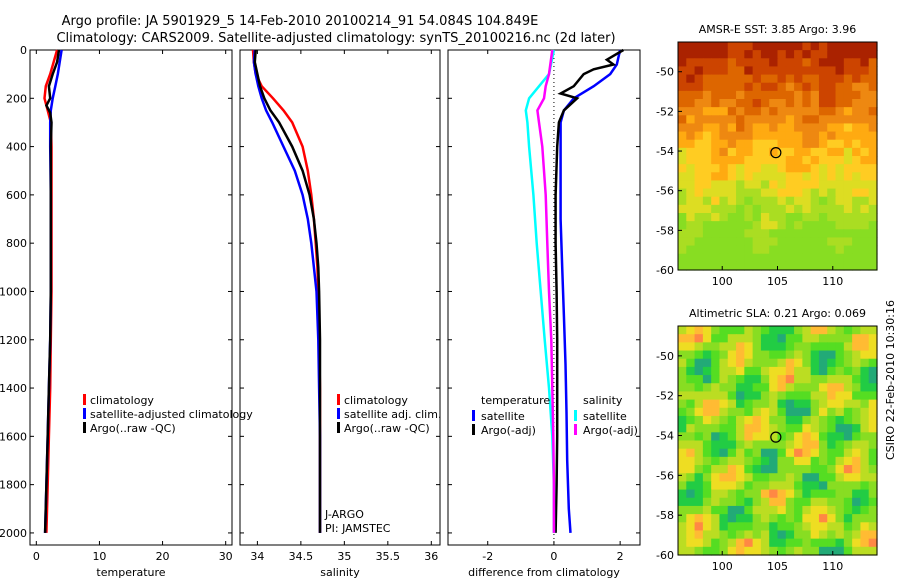 The height and width of the screenshot is (580, 900). What do you see at coordinates (388, 556) in the screenshot?
I see `x-tick-label: 35.5` at bounding box center [388, 556].